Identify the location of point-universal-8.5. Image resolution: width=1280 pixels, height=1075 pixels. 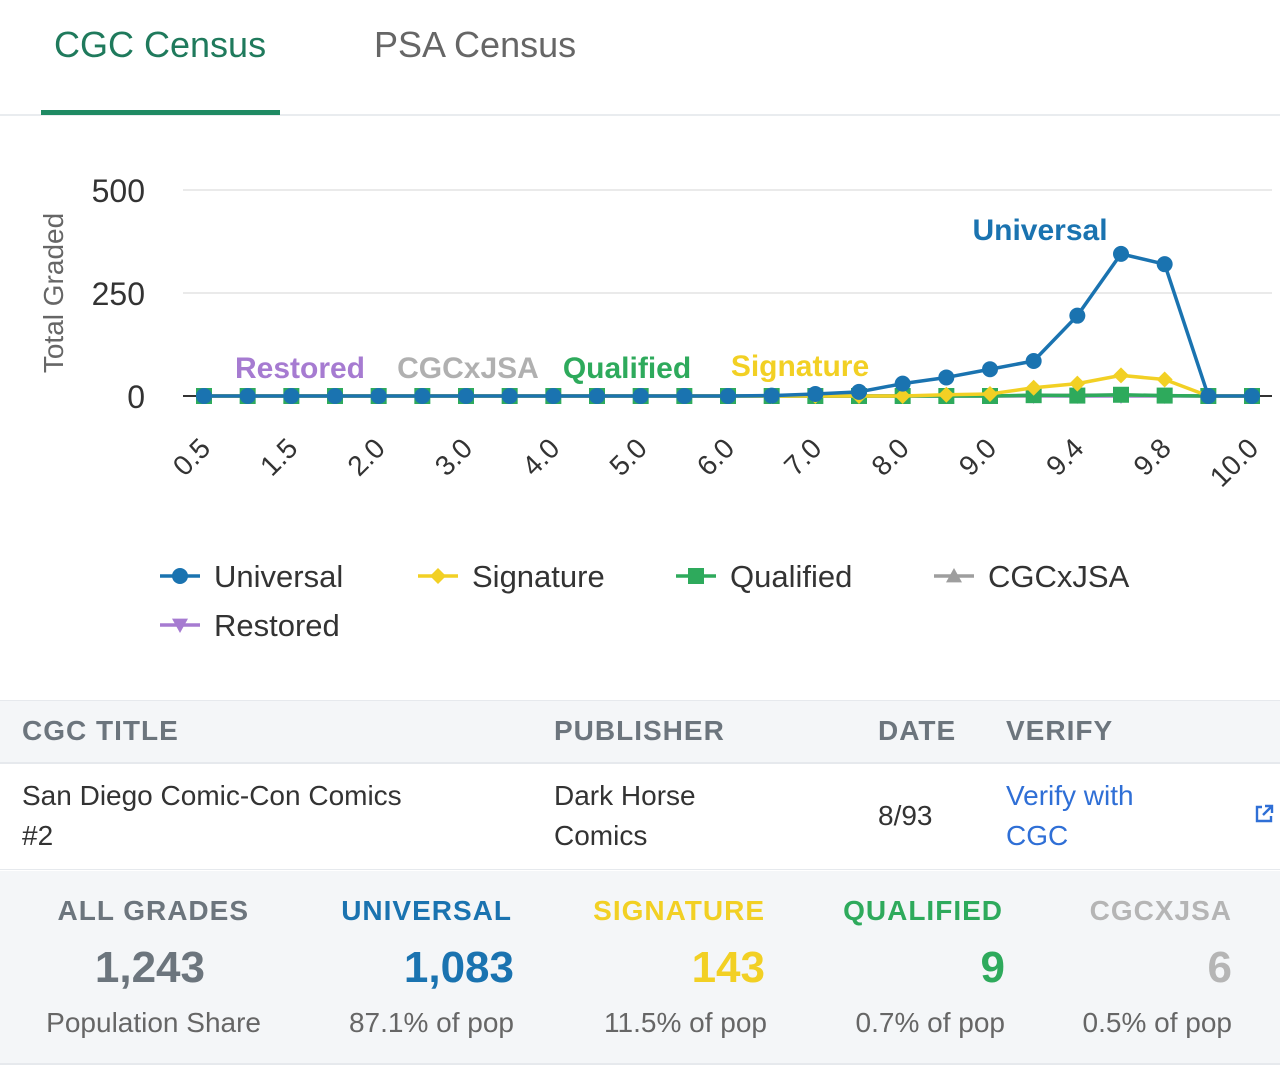
(946, 377).